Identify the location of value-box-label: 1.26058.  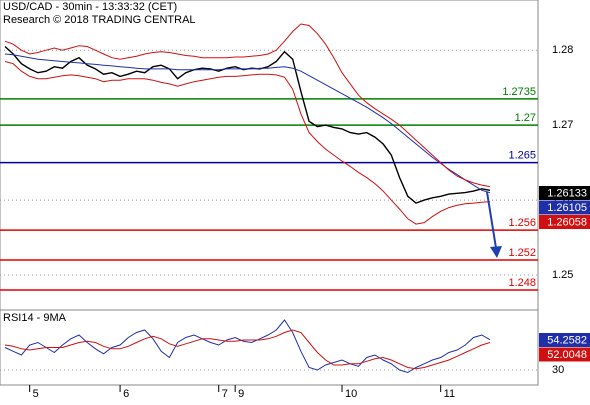
(567, 222).